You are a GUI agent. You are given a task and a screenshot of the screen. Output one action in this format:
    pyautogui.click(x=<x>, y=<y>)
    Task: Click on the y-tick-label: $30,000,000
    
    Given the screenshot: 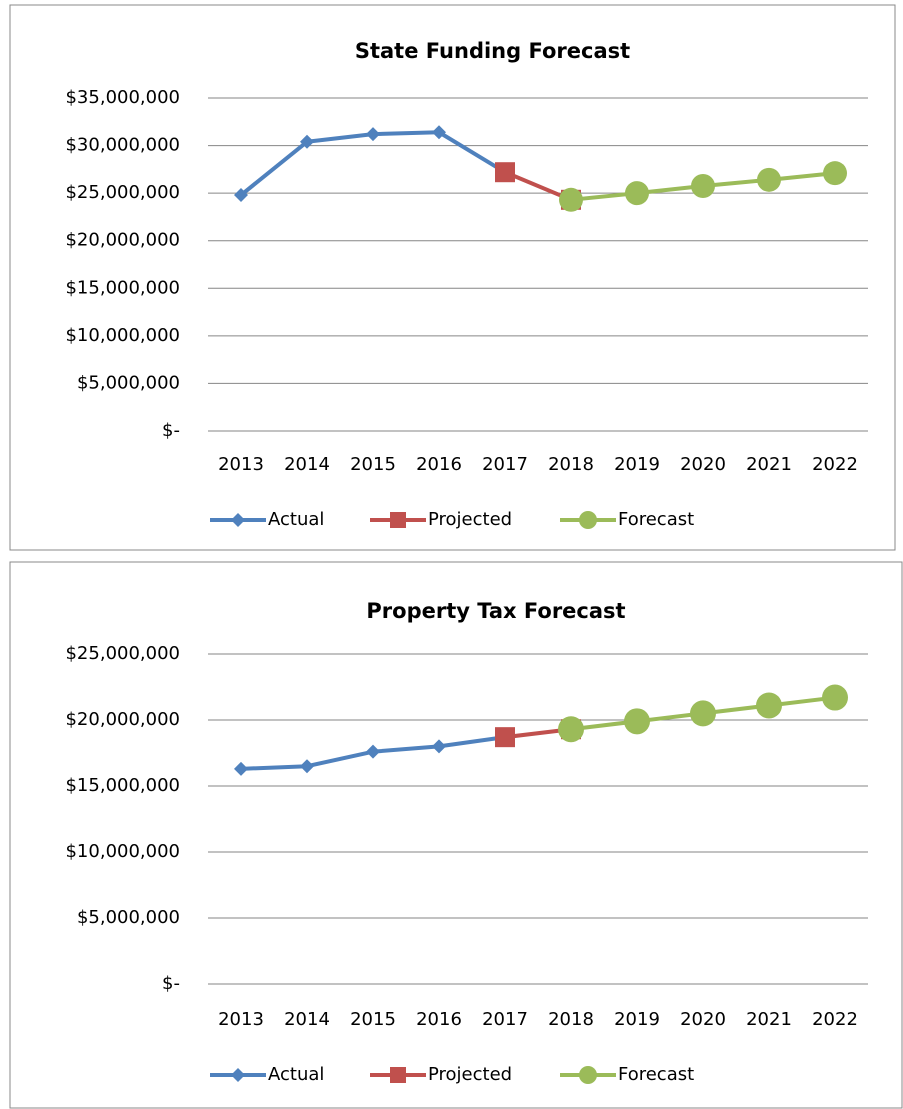 What is the action you would take?
    pyautogui.click(x=122, y=145)
    